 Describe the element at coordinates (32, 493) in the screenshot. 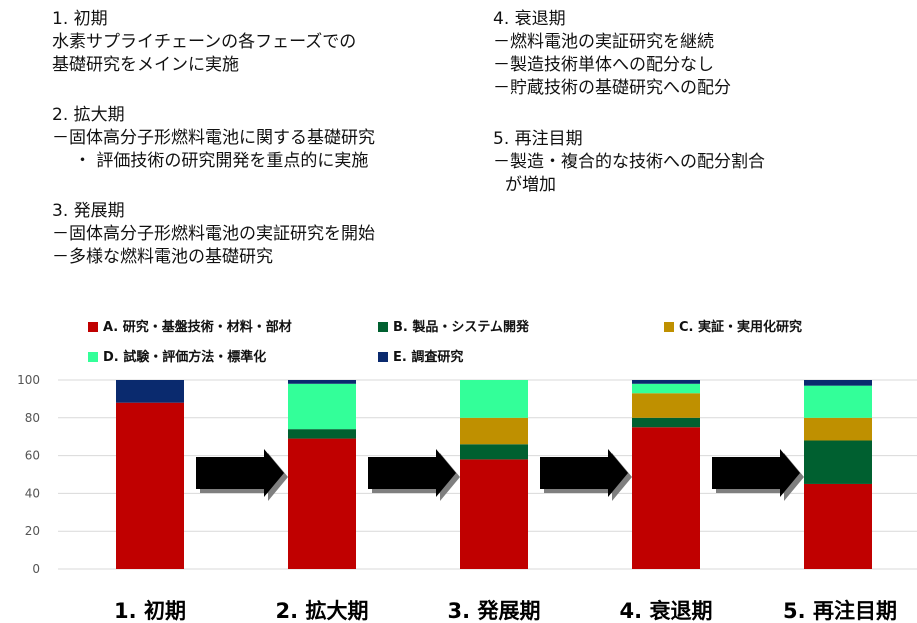

I see `y-tick-label: 40` at that location.